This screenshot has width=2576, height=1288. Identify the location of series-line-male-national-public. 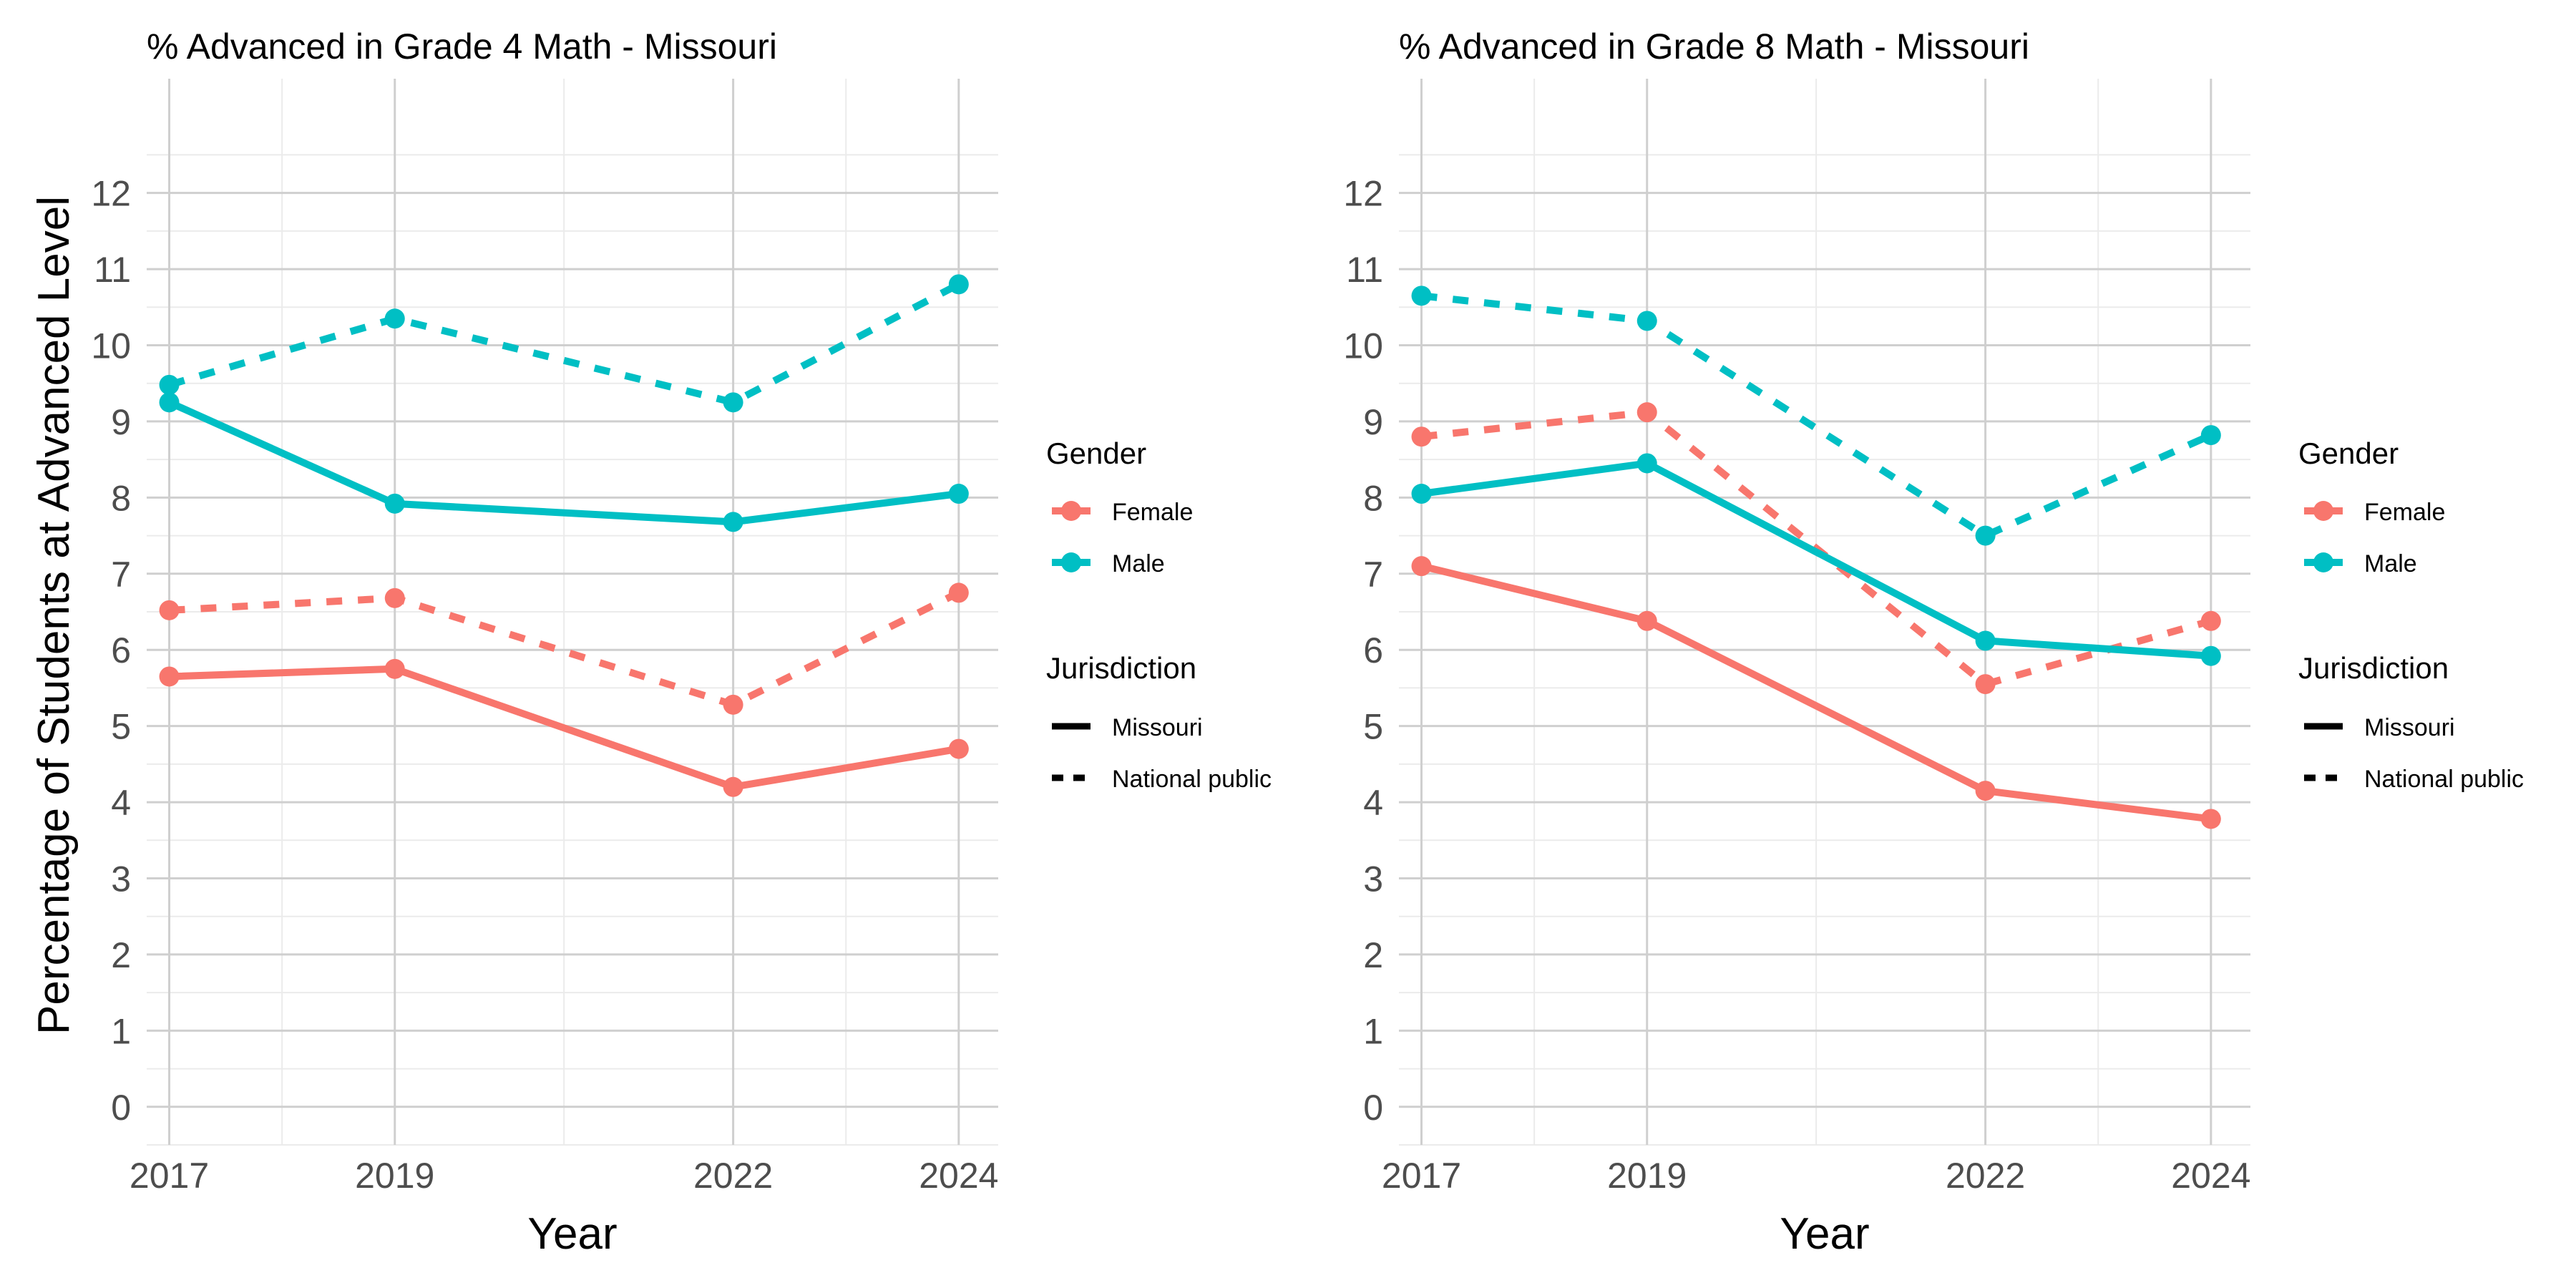
(564, 343).